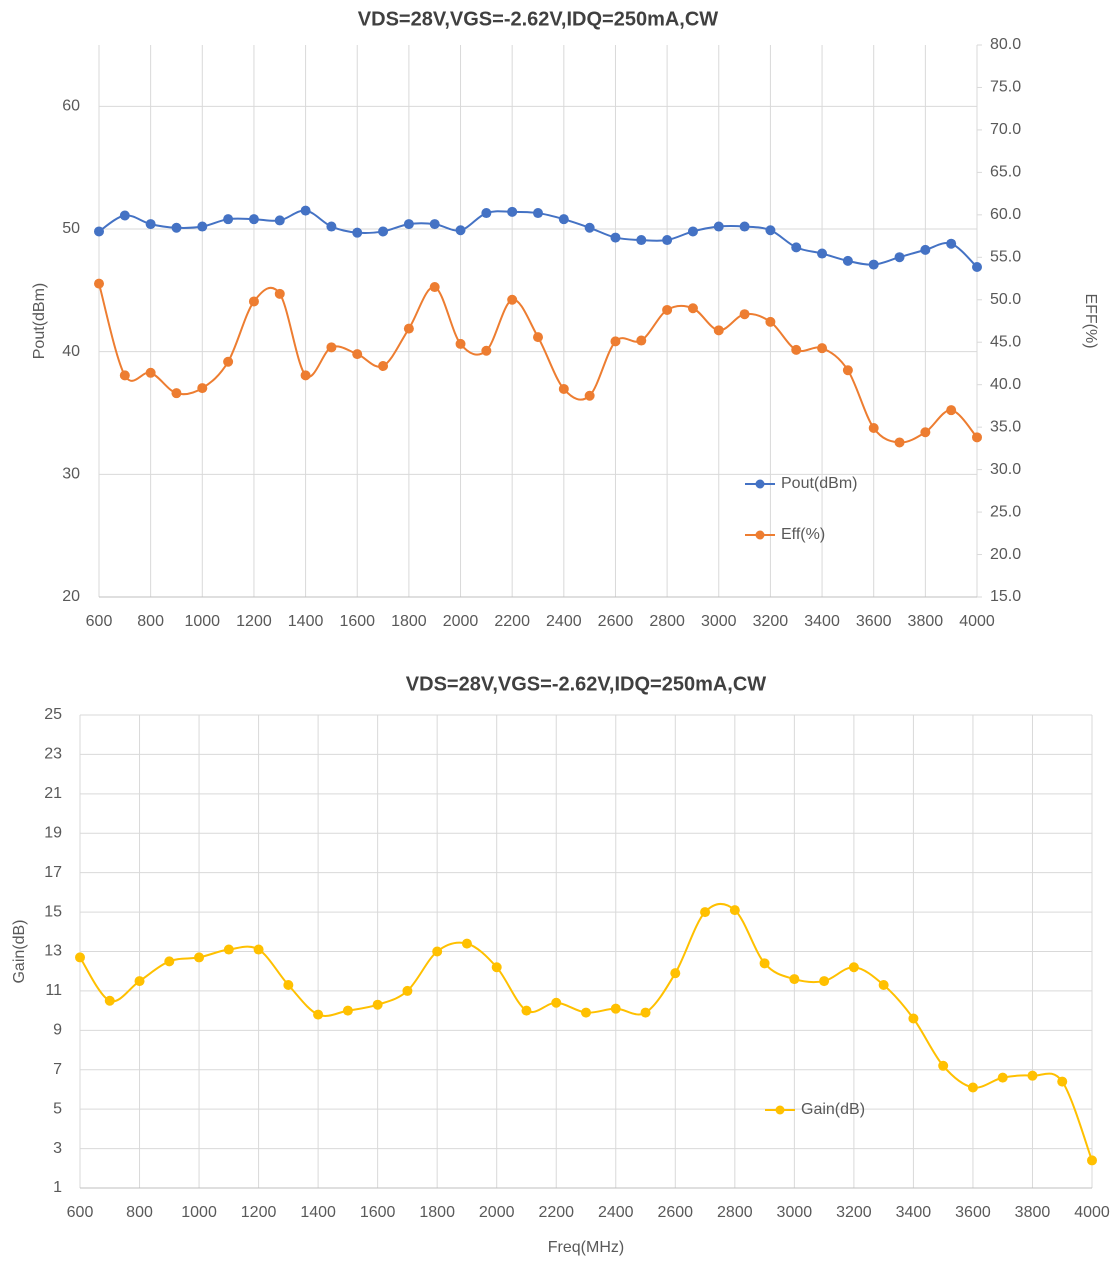 The width and height of the screenshot is (1120, 1262). Describe the element at coordinates (538, 363) in the screenshot. I see `series-line` at that location.